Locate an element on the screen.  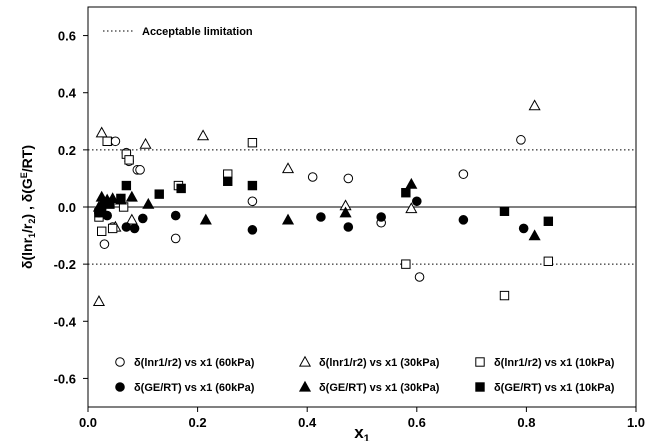
x-tick-label: 0.6 is located at coordinates (417, 422).